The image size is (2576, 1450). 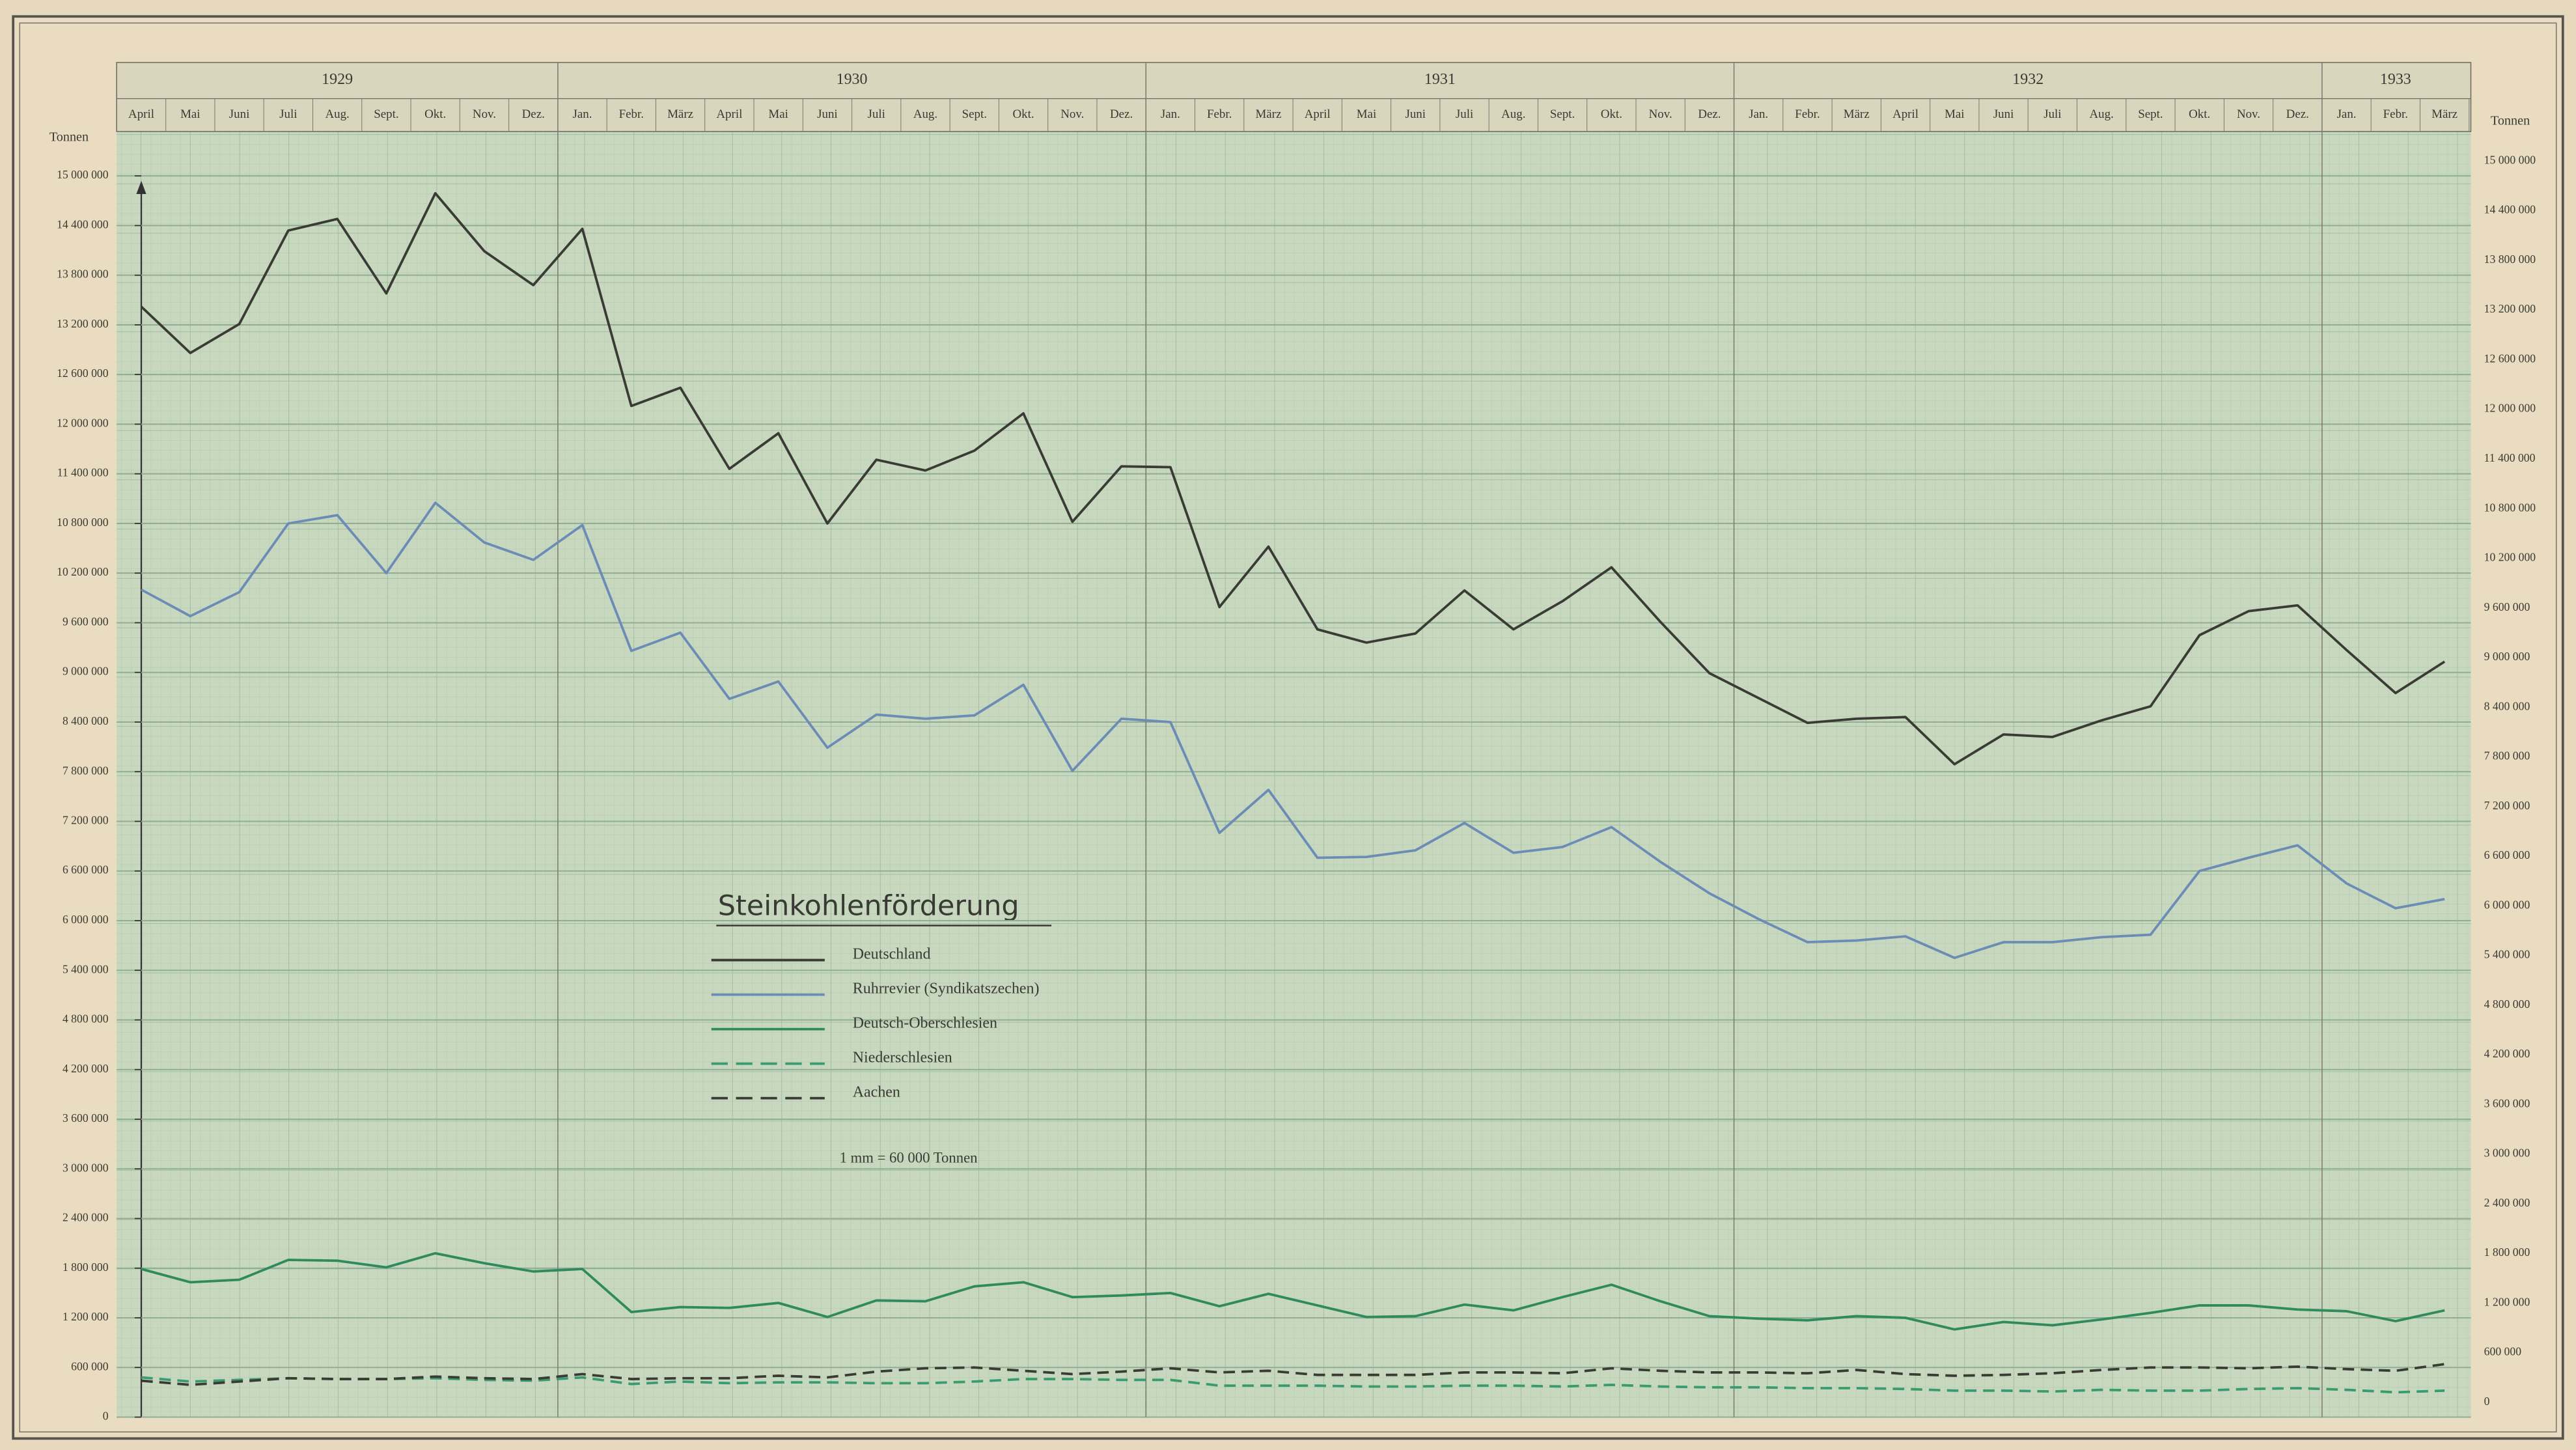 I want to click on y-tick-label: 3 600 000, so click(x=85, y=1117).